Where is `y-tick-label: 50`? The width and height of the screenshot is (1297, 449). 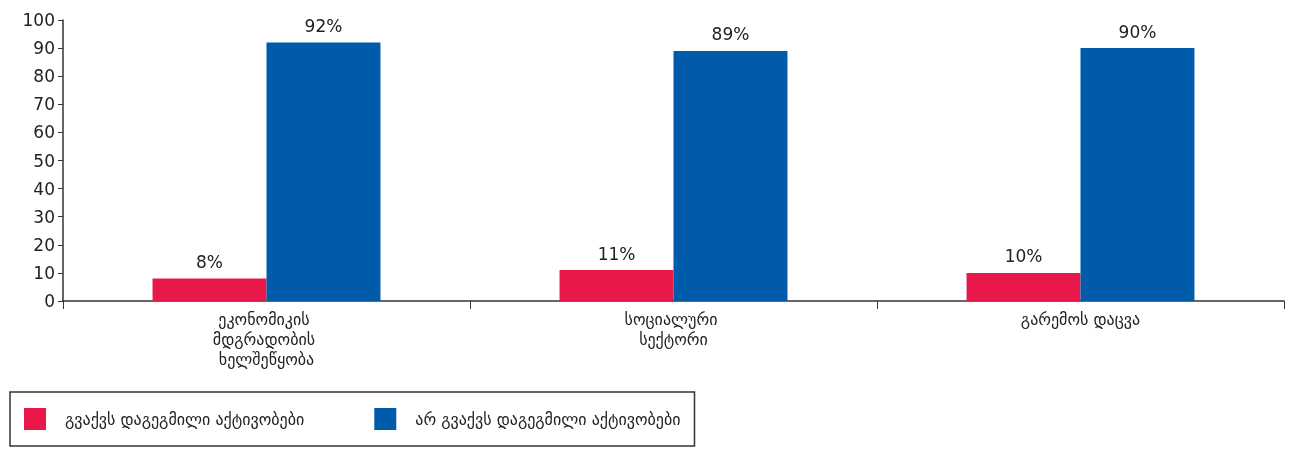 y-tick-label: 50 is located at coordinates (44, 160).